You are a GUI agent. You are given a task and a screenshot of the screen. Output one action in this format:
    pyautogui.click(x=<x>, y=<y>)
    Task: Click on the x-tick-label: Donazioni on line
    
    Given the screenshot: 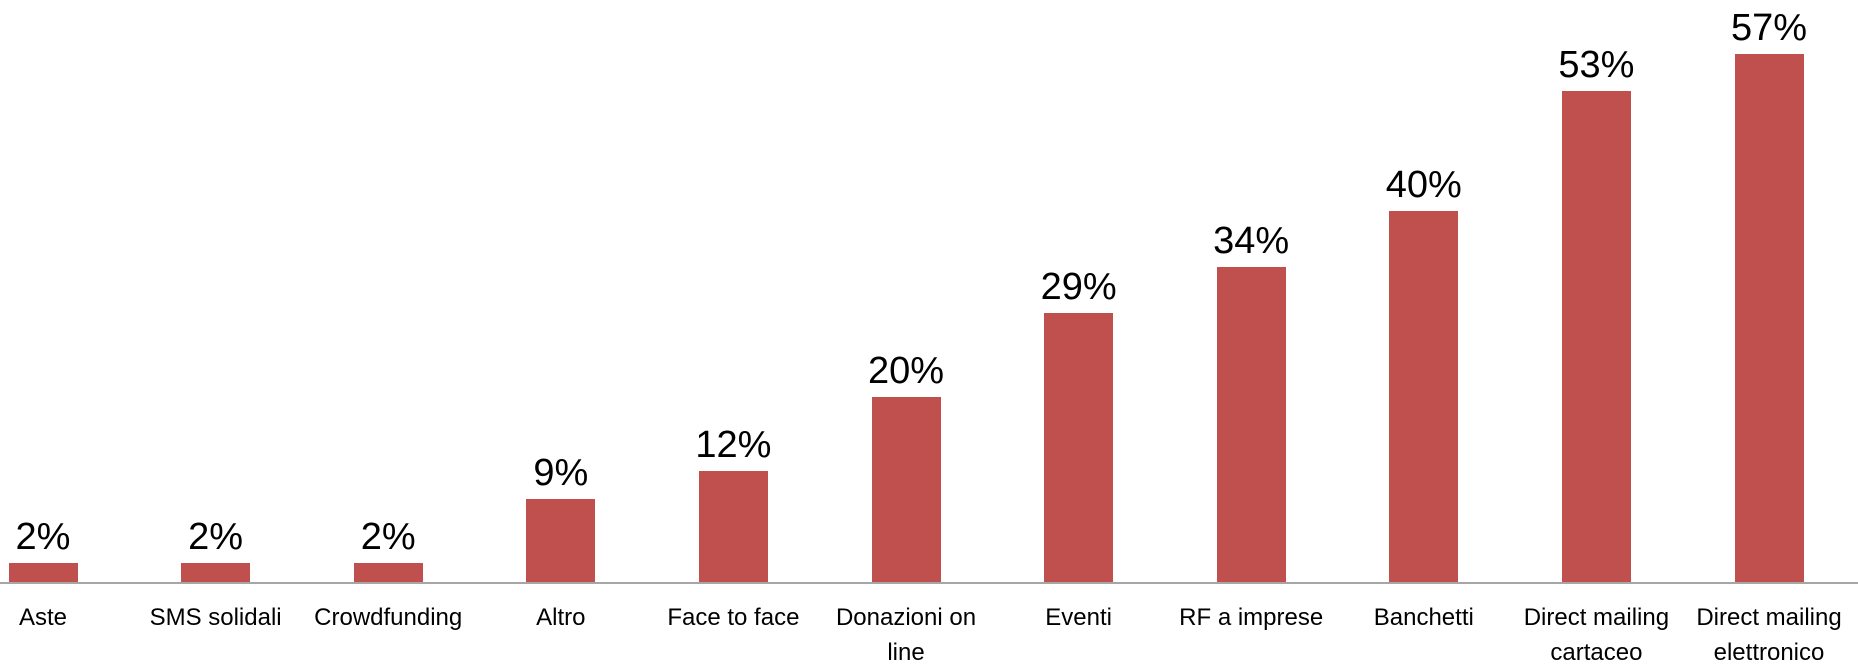 What is the action you would take?
    pyautogui.click(x=906, y=635)
    